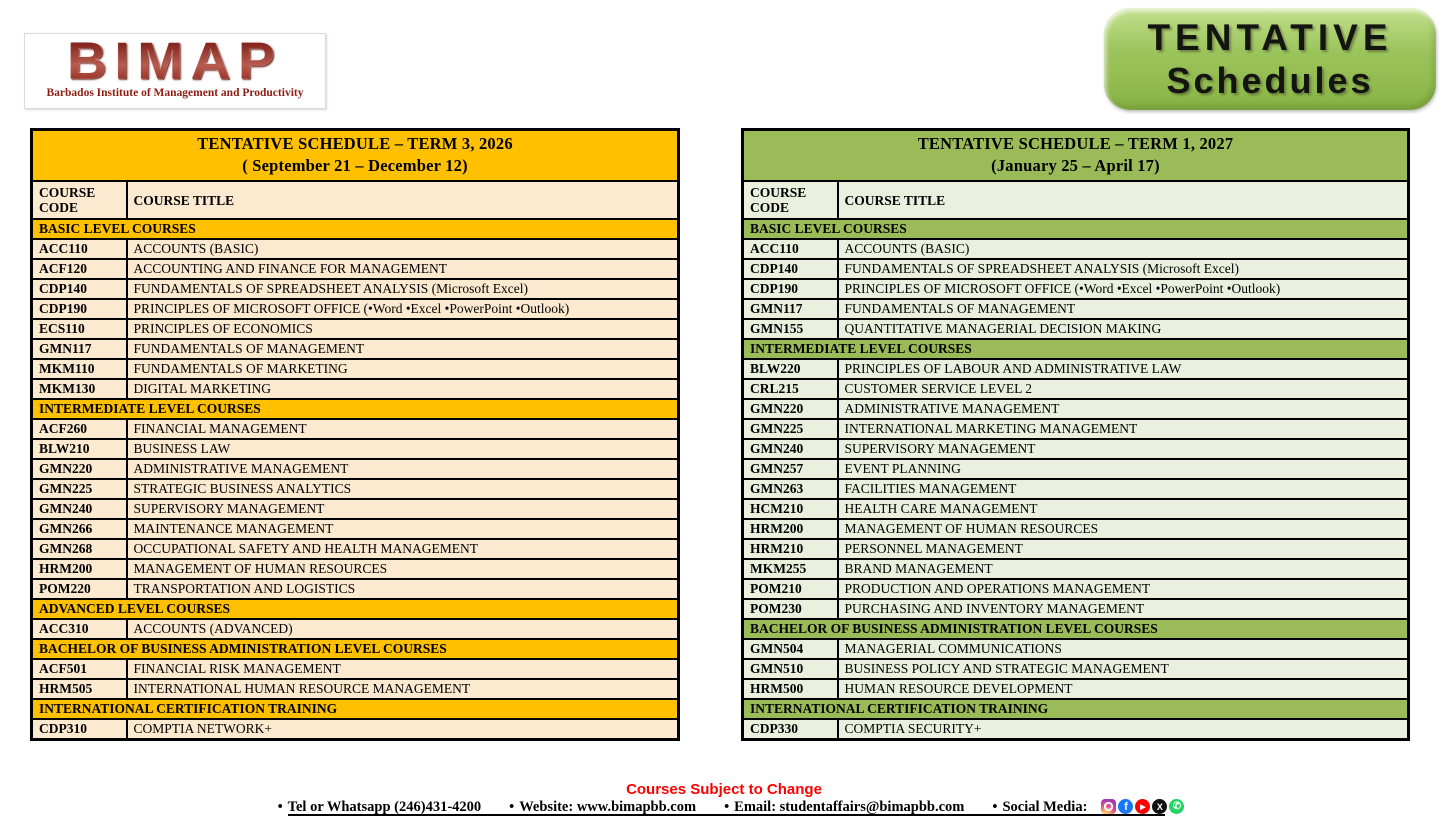 Image resolution: width=1448 pixels, height=817 pixels. Describe the element at coordinates (175, 60) in the screenshot. I see `bimap-logo-text: BIMAP` at that location.